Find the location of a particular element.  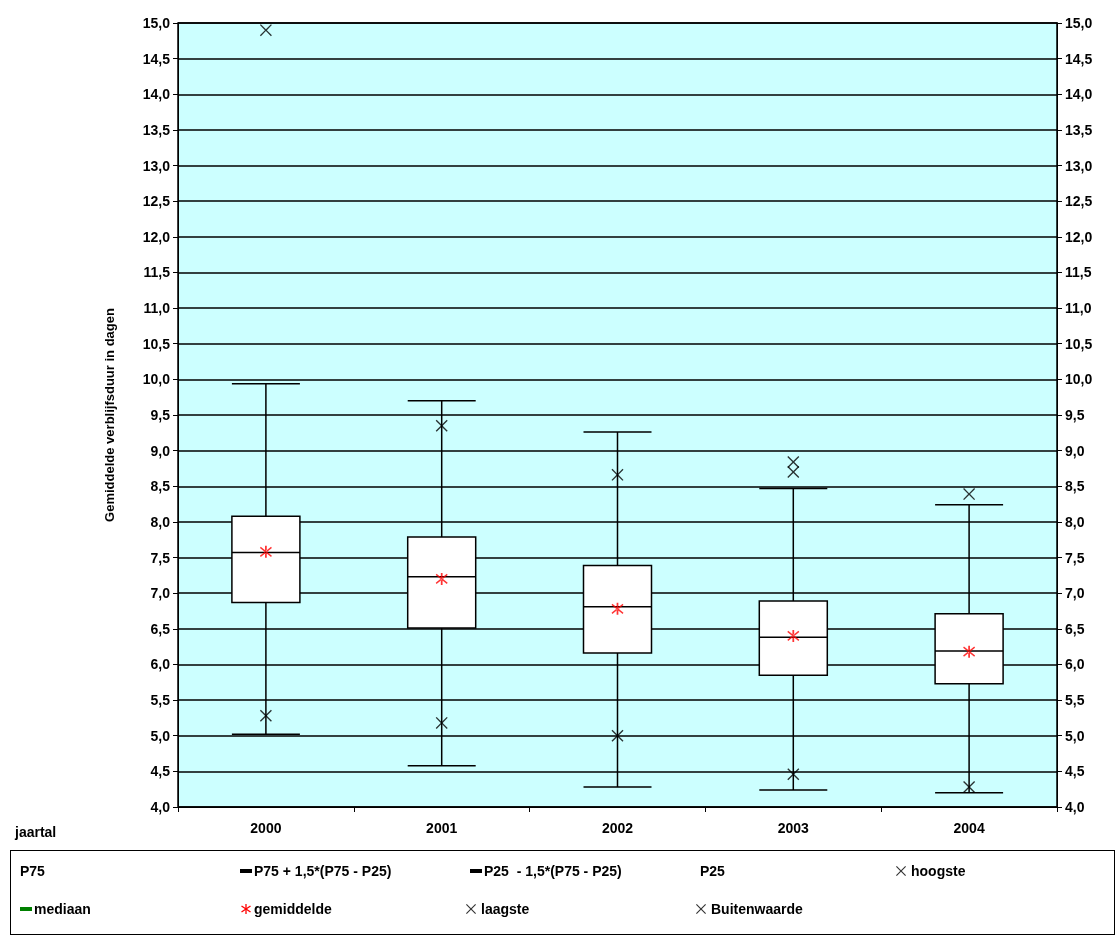

y-tick-label: 4,5 is located at coordinates (160, 771).